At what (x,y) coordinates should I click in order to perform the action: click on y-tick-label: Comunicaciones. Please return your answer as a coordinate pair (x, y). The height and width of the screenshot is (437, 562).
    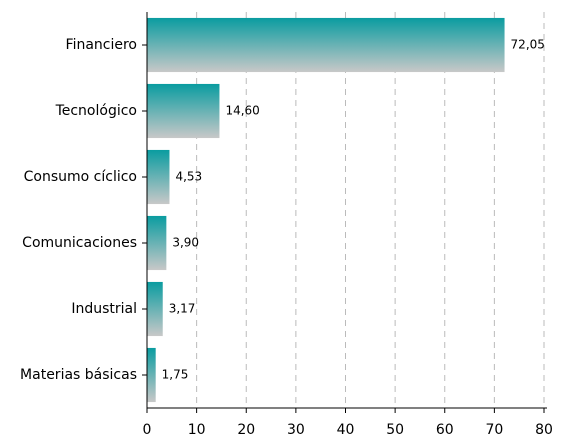
    Looking at the image, I should click on (79, 243).